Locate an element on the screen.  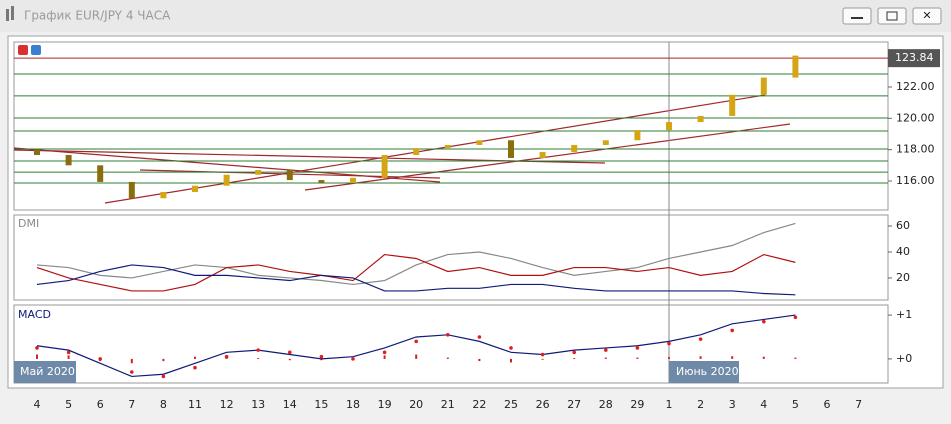
panel-title: MACD is located at coordinates (34, 314).